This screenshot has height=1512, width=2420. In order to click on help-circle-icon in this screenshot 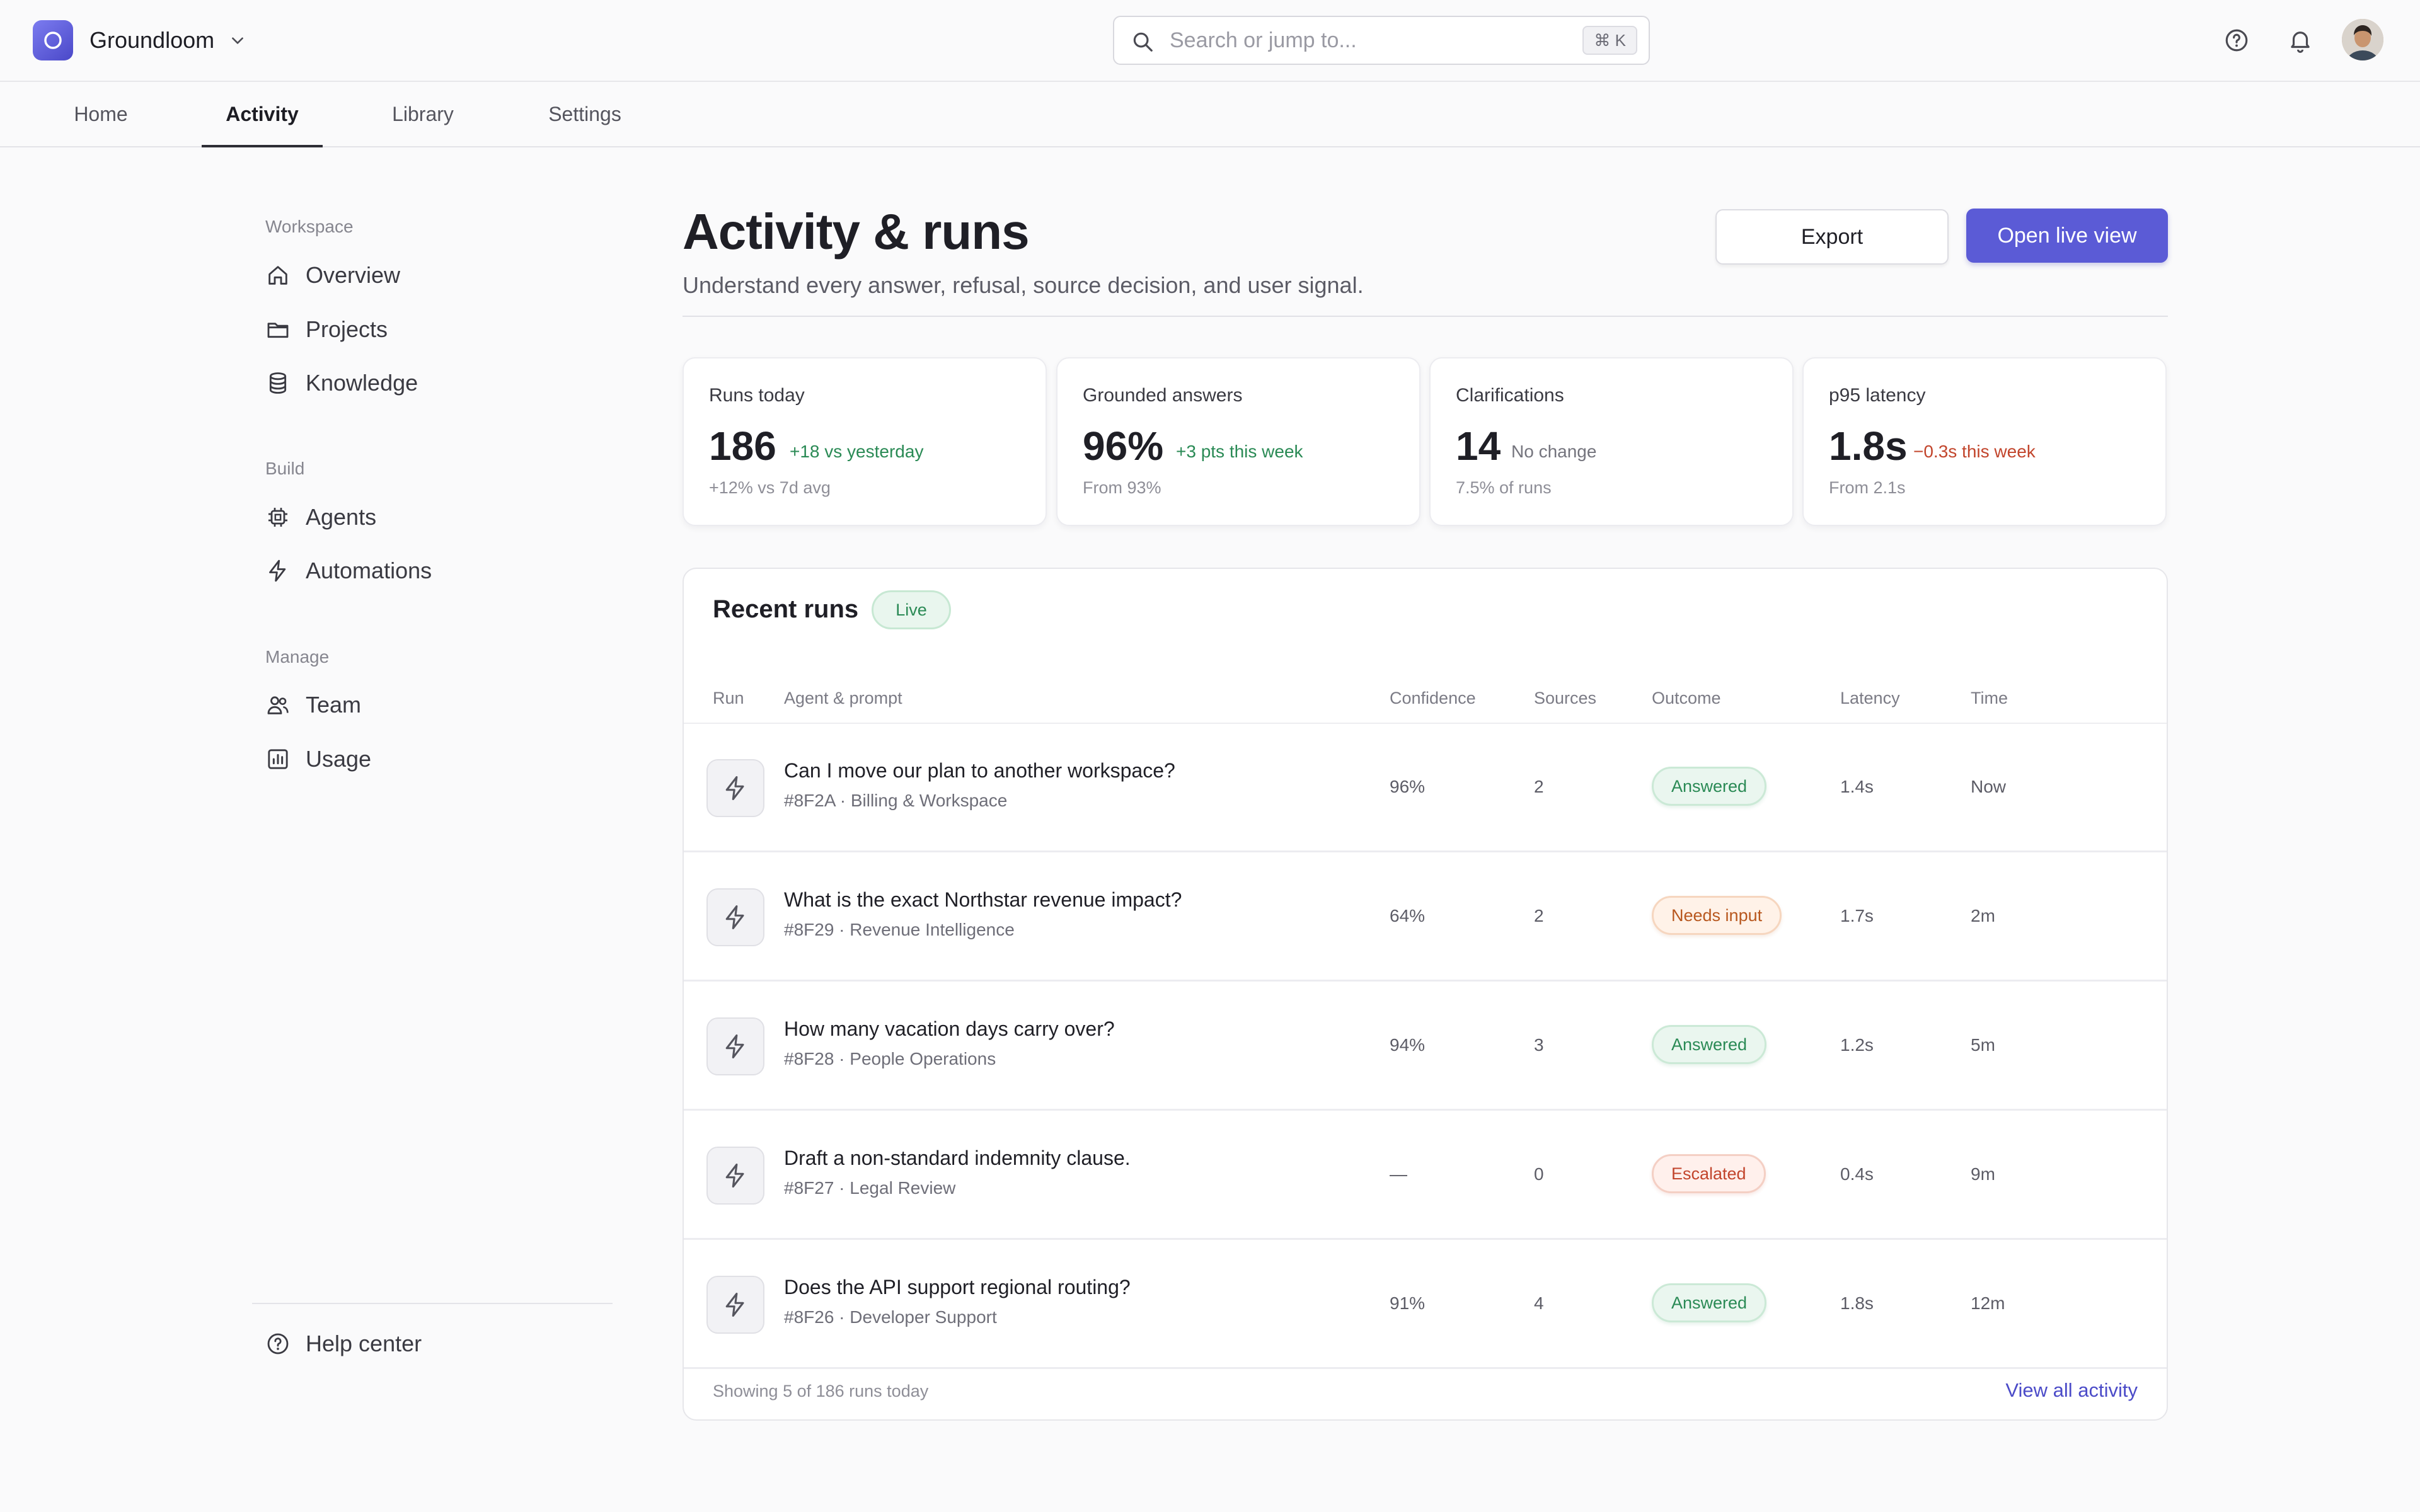, I will do `click(279, 1343)`.